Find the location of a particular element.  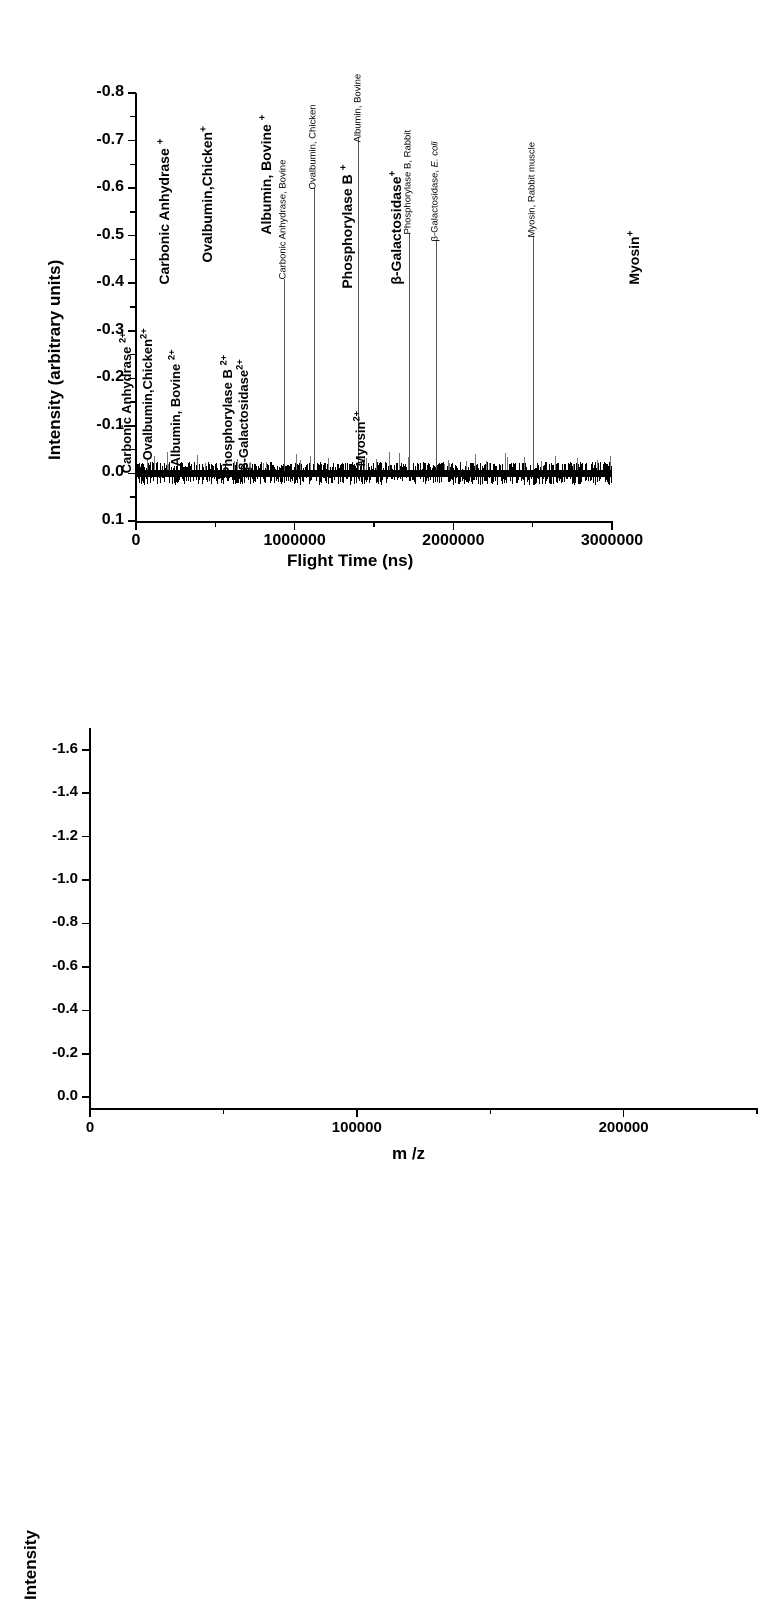

top-y-tick-label: -0.5 is located at coordinates (110, 234).